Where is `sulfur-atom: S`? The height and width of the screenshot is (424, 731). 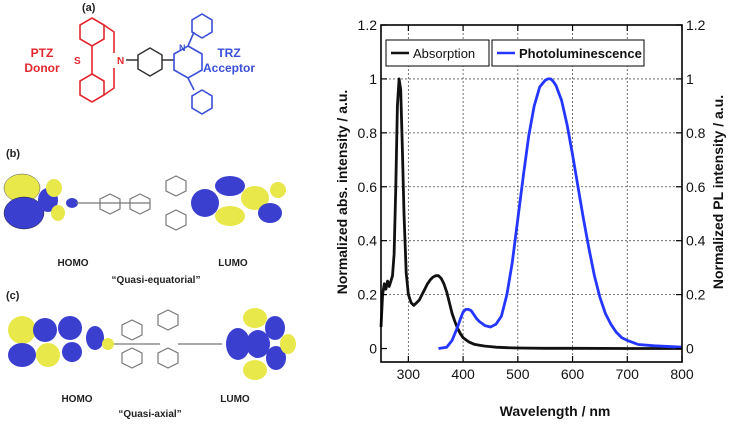
sulfur-atom: S is located at coordinates (77, 61).